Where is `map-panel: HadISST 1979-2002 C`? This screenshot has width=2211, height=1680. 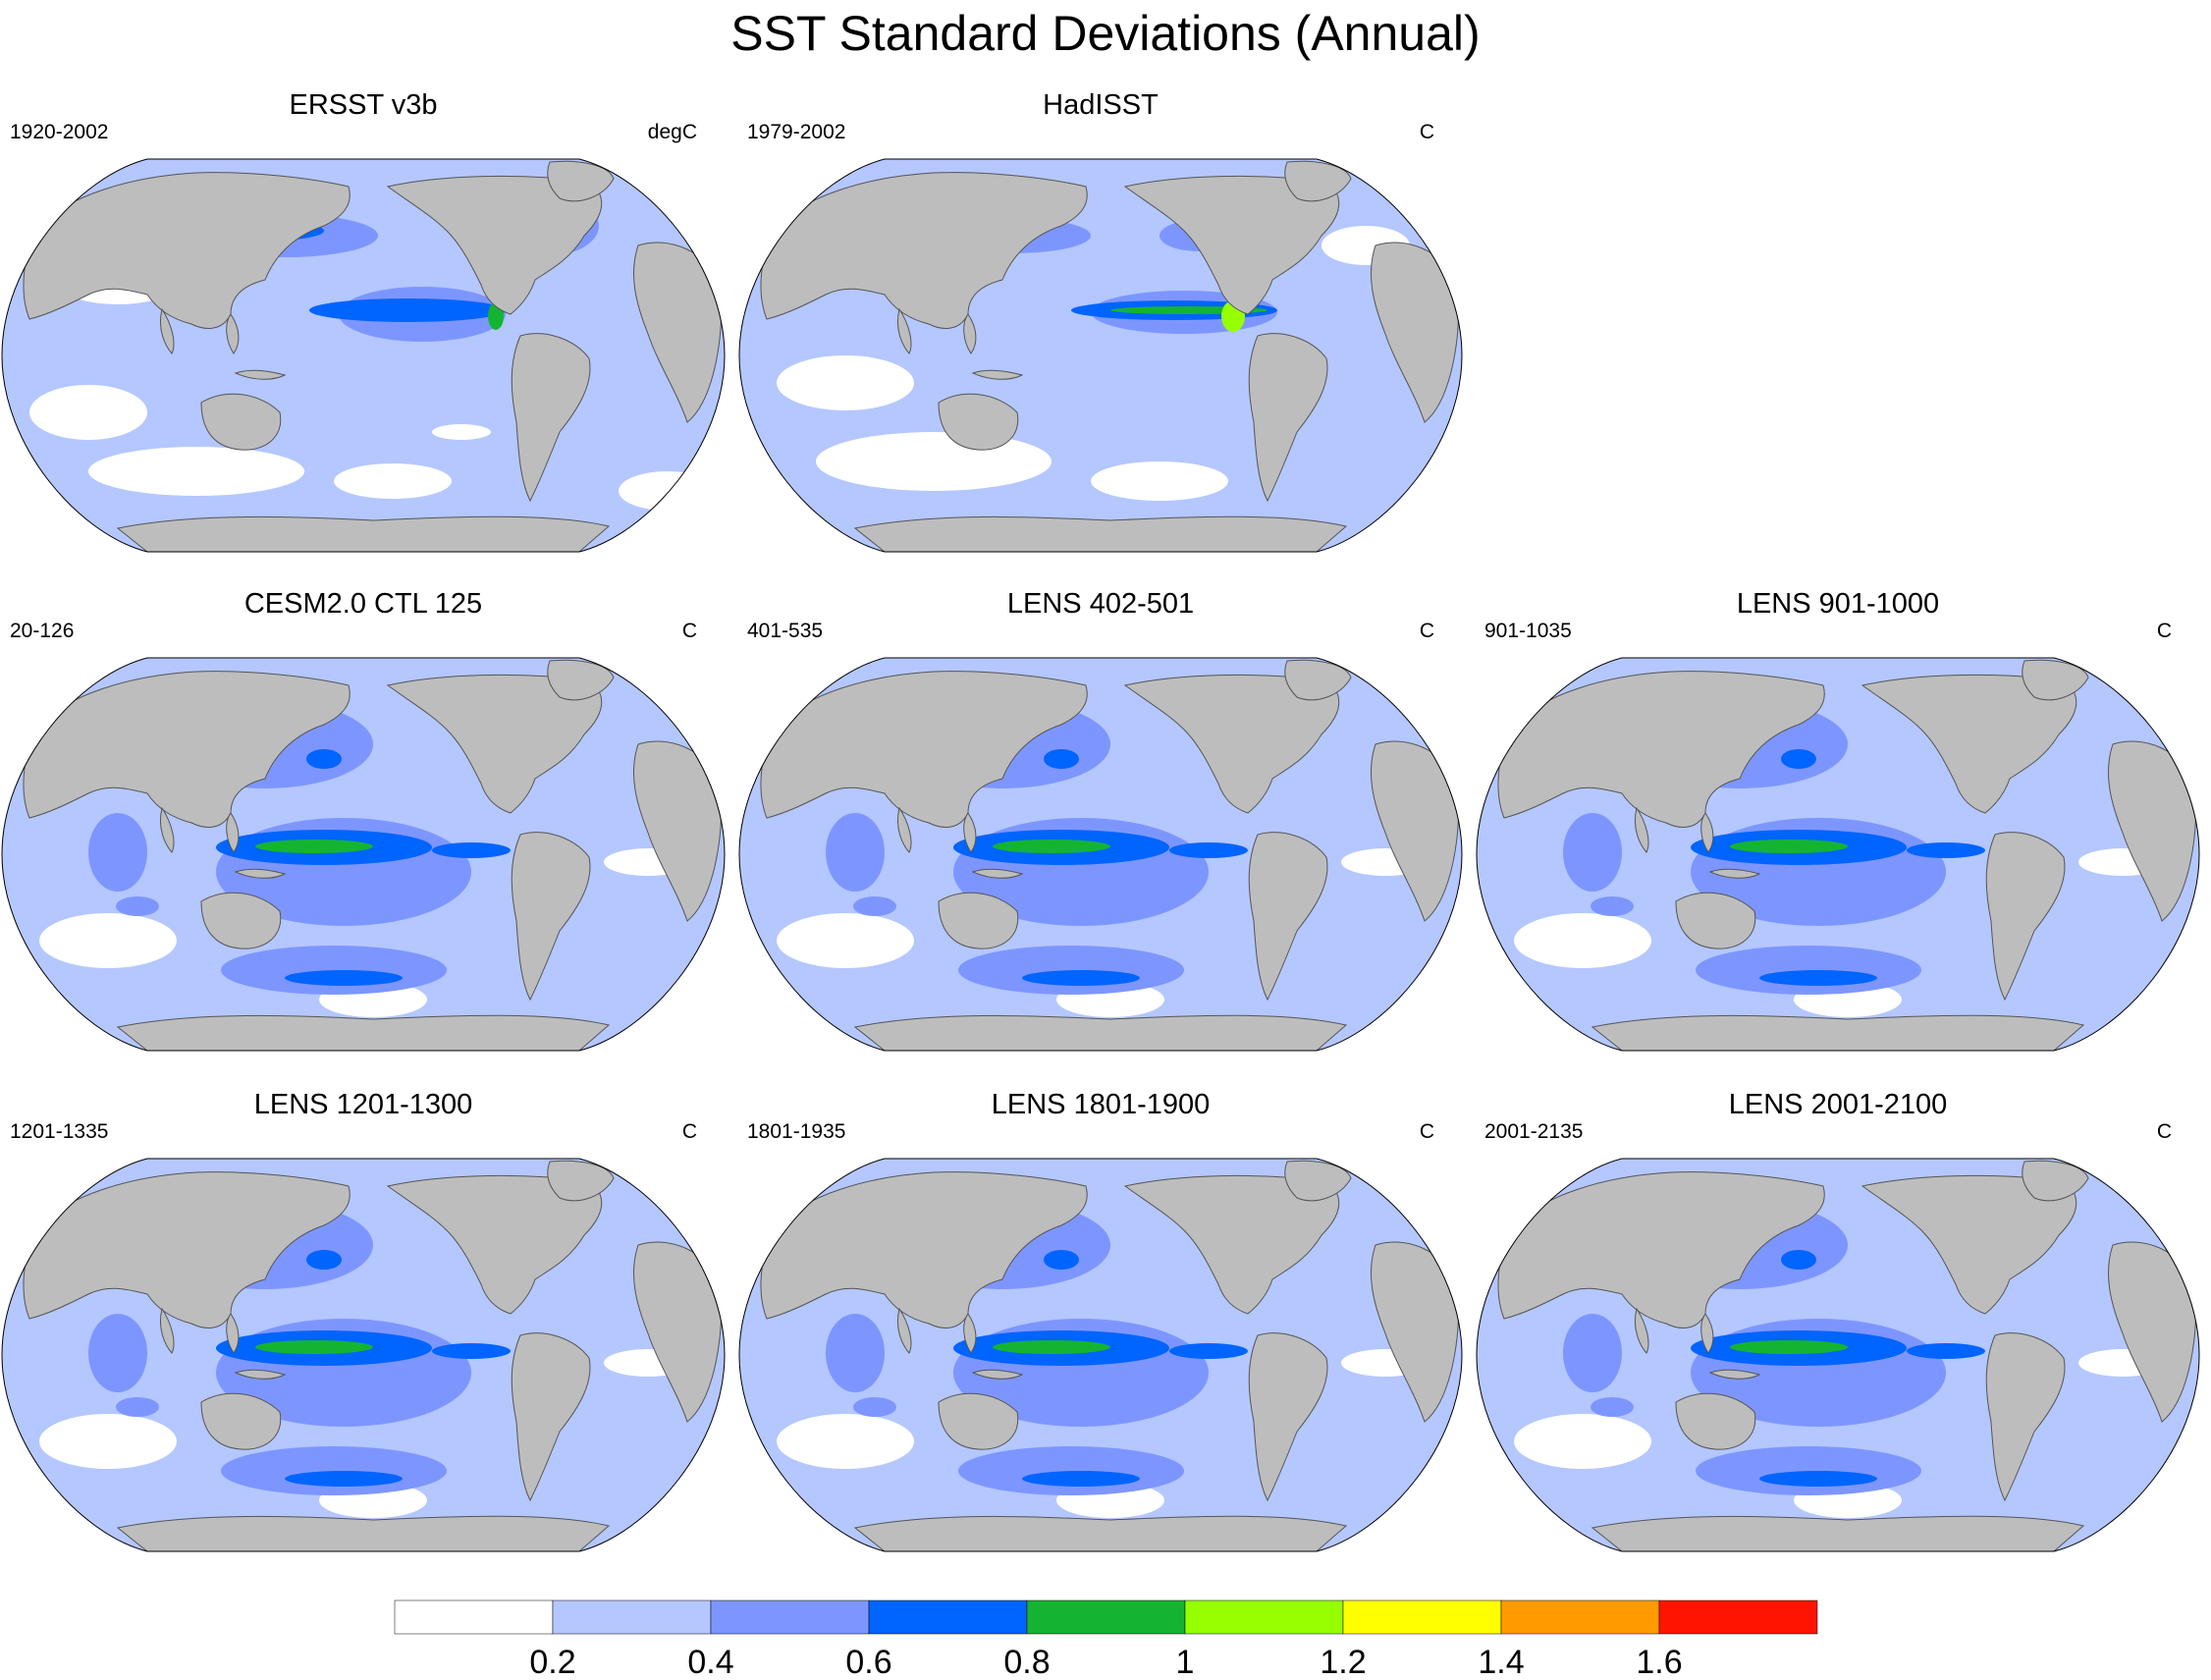 map-panel: HadISST 1979-2002 C is located at coordinates (1100, 333).